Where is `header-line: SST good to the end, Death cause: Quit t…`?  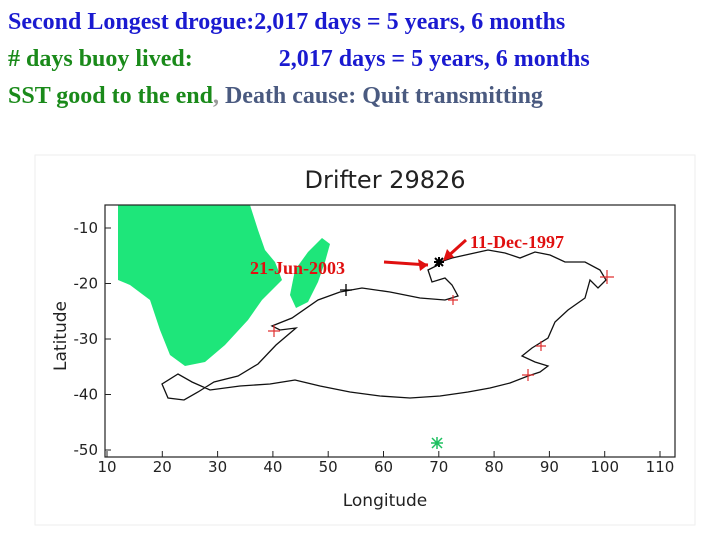 header-line: SST good to the end, Death cause: Quit t… is located at coordinates (299, 96).